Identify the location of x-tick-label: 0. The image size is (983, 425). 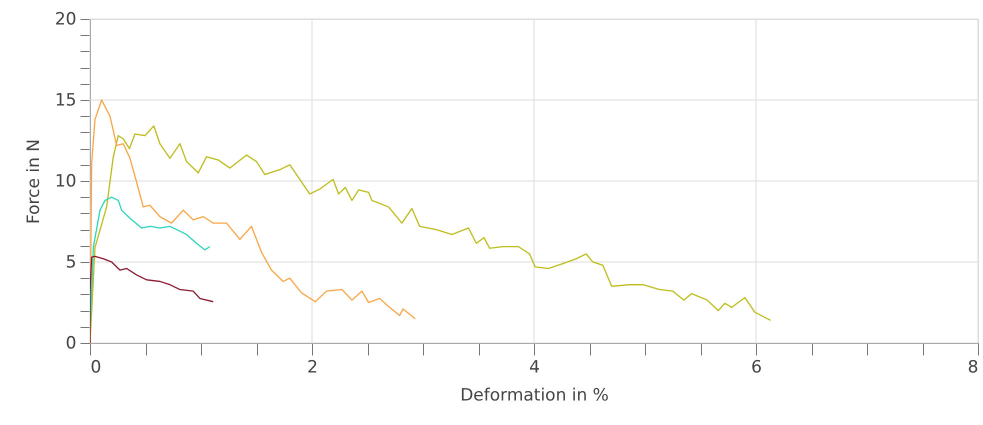
(96, 368).